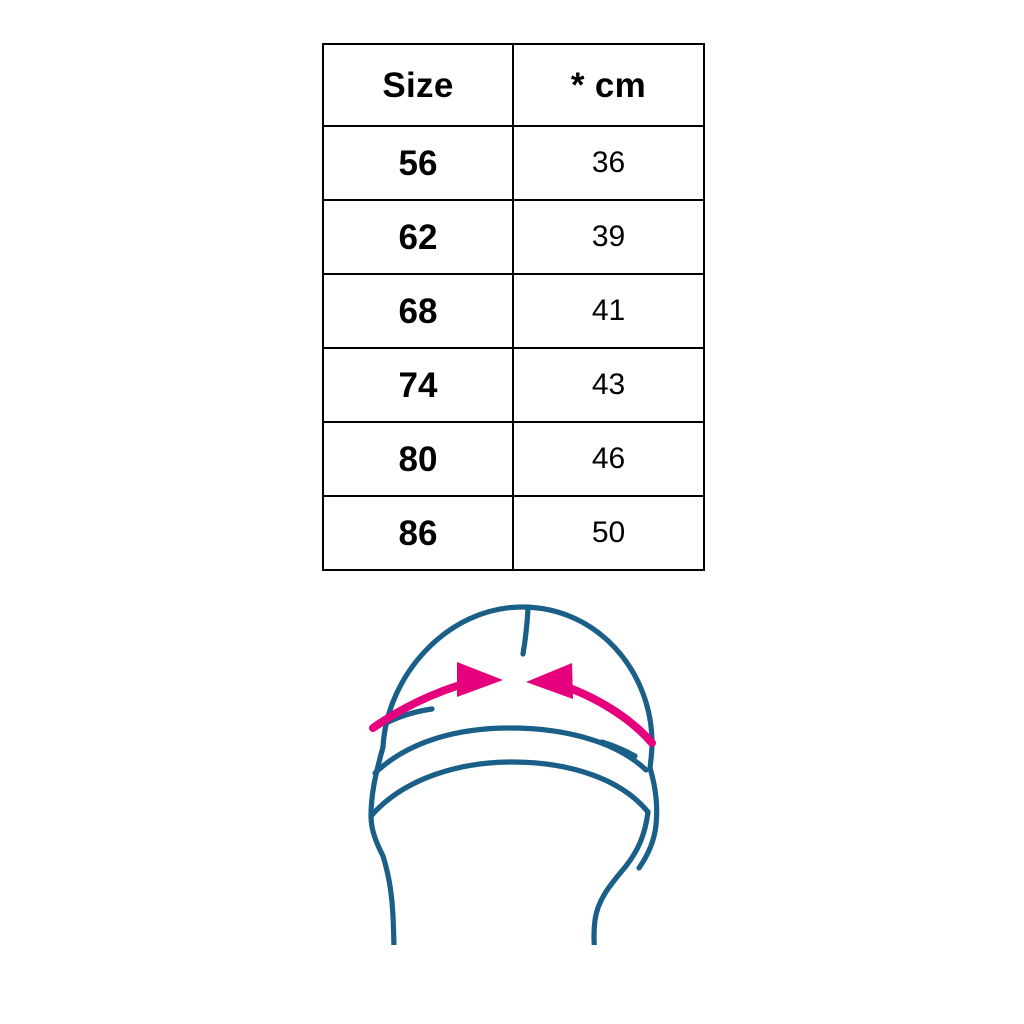 The image size is (1024, 1024). Describe the element at coordinates (418, 163) in the screenshot. I see `cell-size: 56` at that location.